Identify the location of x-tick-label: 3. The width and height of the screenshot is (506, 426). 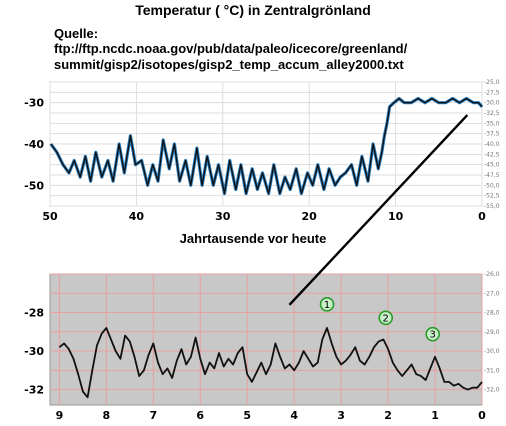
(341, 415).